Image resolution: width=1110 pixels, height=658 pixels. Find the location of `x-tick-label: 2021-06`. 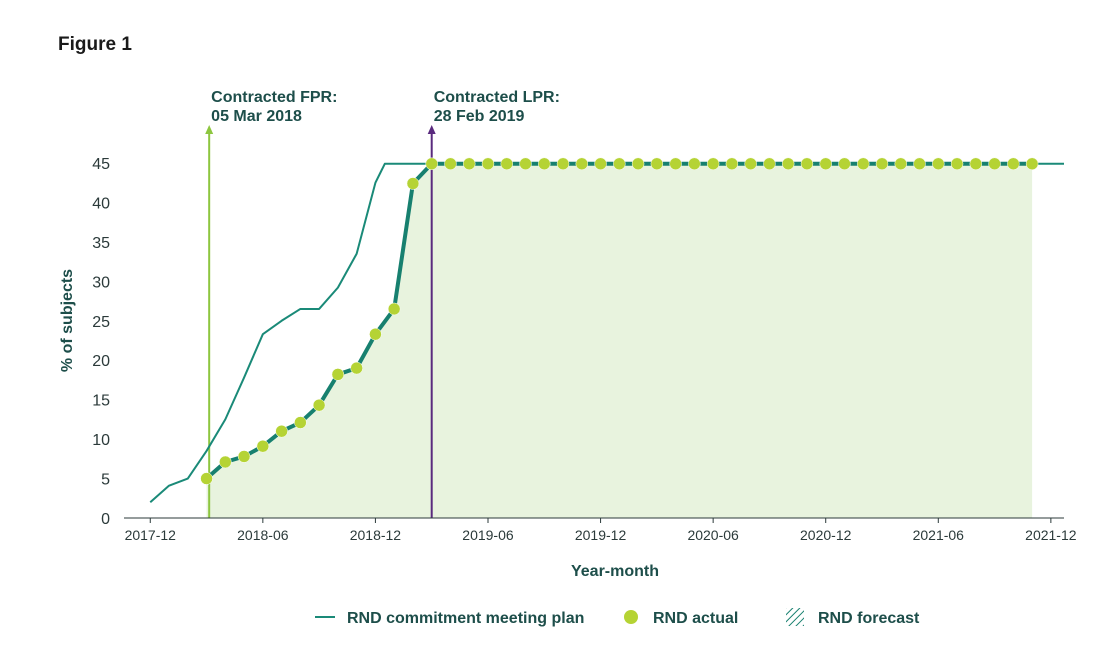

x-tick-label: 2021-06 is located at coordinates (939, 535).